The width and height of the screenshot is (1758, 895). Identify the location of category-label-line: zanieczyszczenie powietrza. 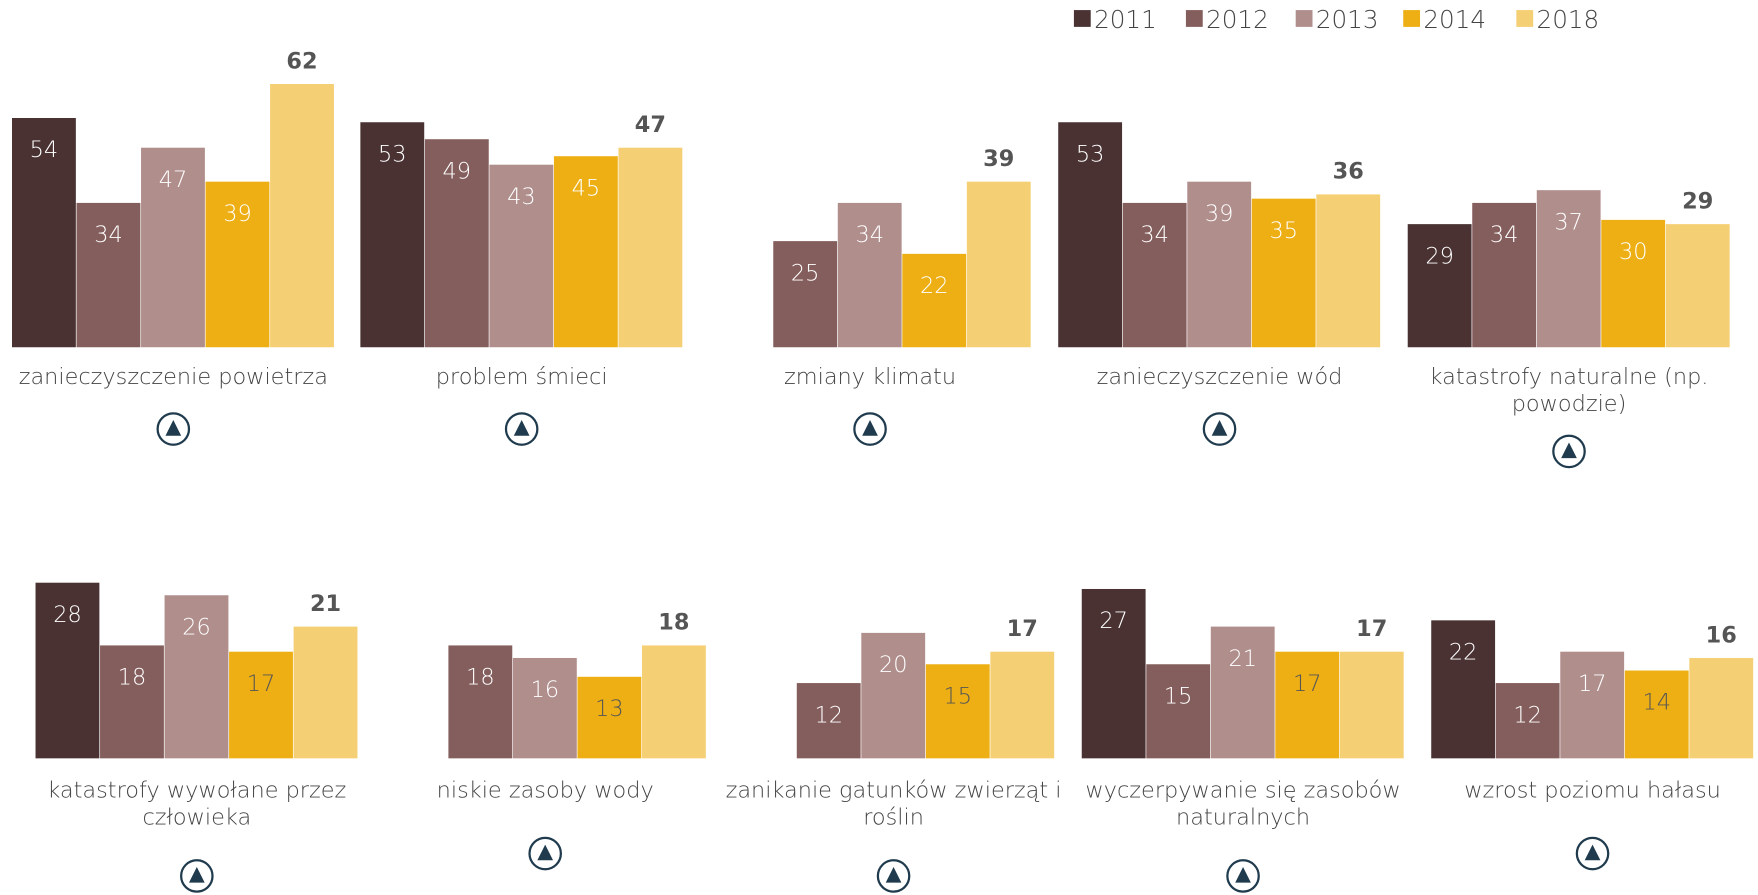
(173, 377).